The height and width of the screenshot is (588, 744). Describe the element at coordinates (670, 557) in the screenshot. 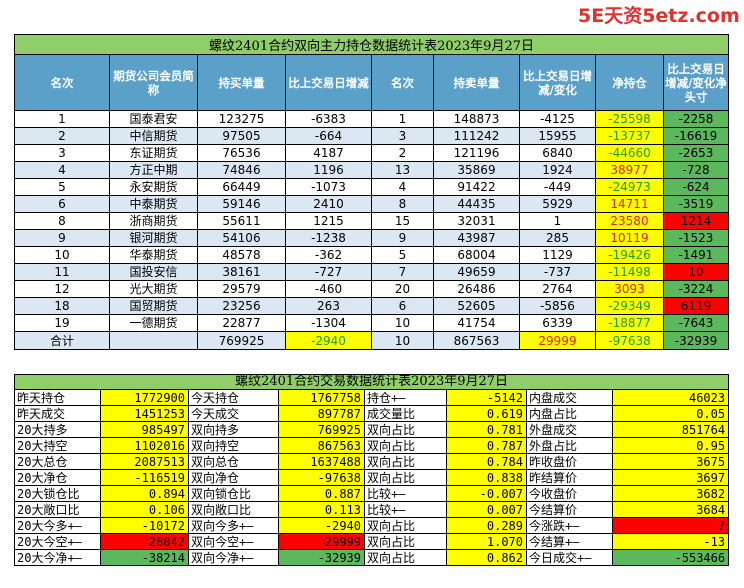

I see `table2-value: -553466` at that location.